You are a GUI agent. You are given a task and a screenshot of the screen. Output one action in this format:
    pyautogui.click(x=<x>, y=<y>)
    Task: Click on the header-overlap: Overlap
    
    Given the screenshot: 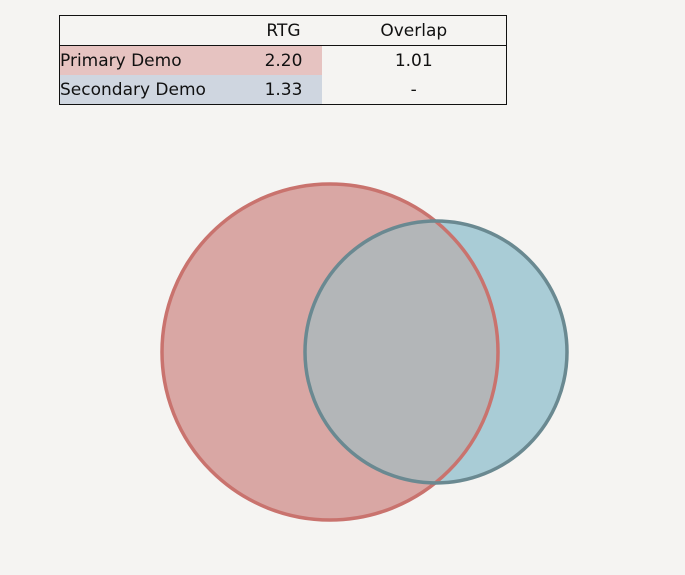 What is the action you would take?
    pyautogui.click(x=414, y=30)
    